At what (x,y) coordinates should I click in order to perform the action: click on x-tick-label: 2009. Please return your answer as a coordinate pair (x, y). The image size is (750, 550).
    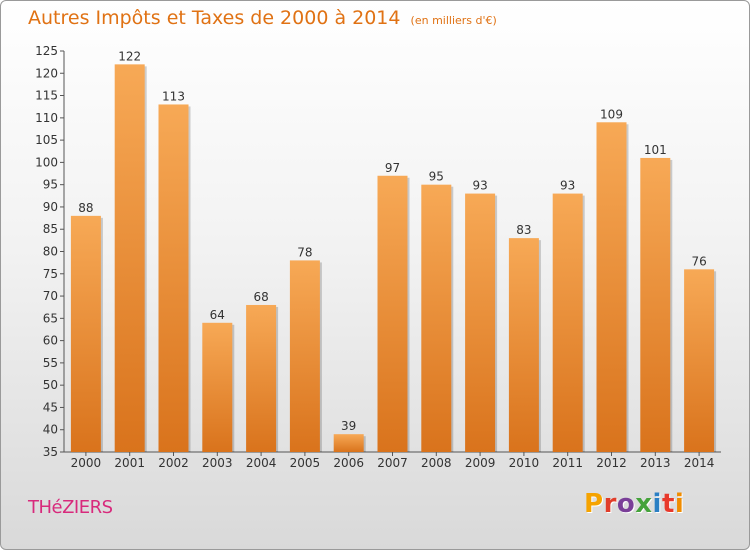
    Looking at the image, I should click on (480, 463).